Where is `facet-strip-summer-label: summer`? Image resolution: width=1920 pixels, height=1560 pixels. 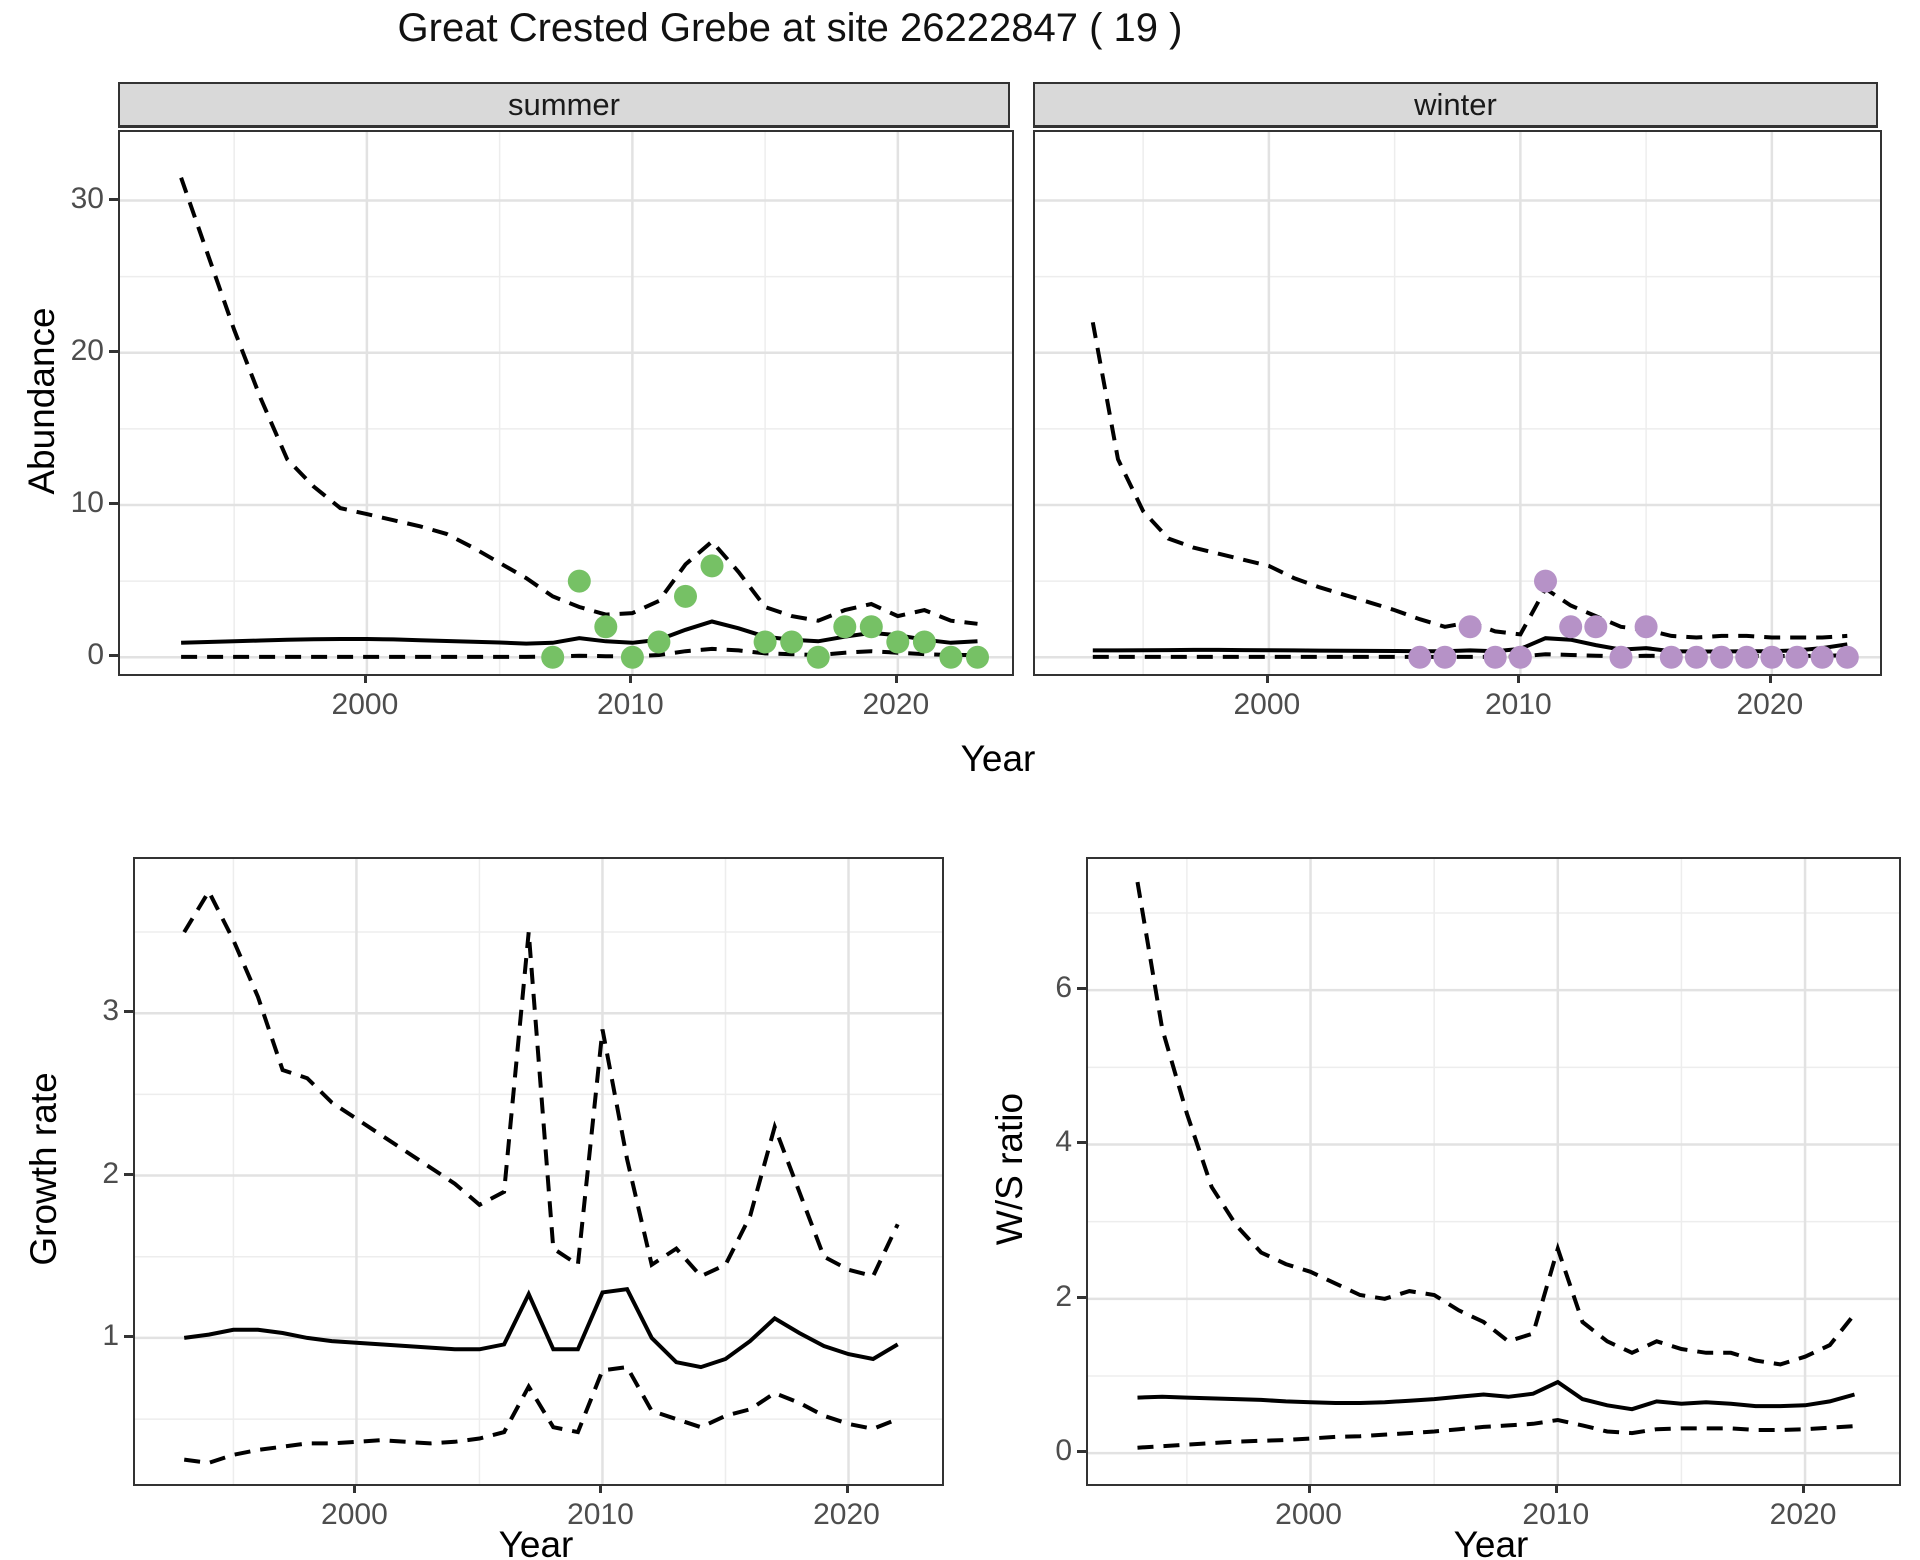
facet-strip-summer-label: summer is located at coordinates (564, 104).